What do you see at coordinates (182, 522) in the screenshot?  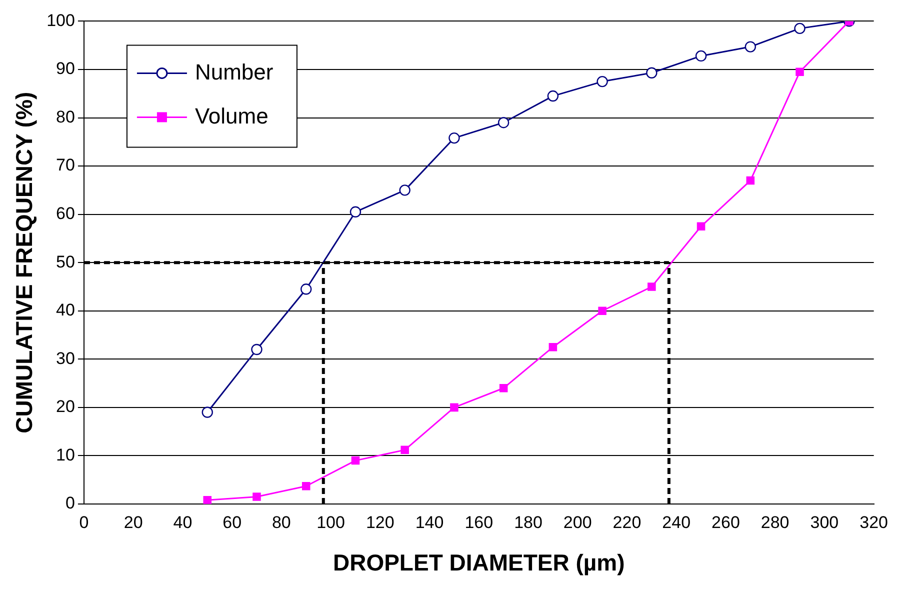 I see `x-tick-label: 40` at bounding box center [182, 522].